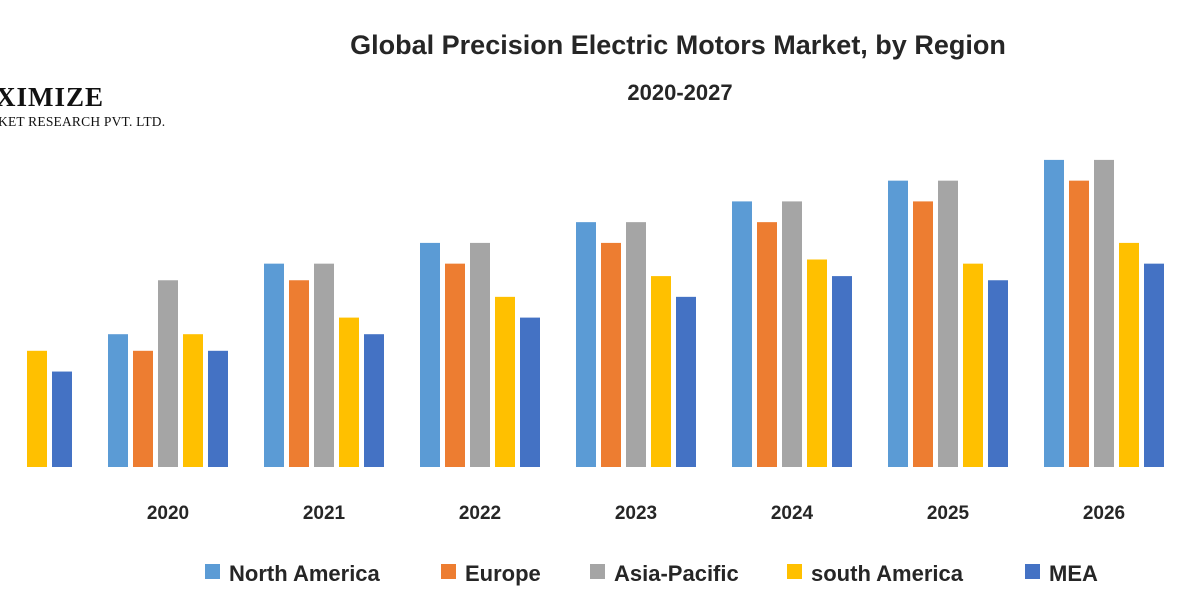  Describe the element at coordinates (636, 344) in the screenshot. I see `bar-asia-pacific-2023` at that location.